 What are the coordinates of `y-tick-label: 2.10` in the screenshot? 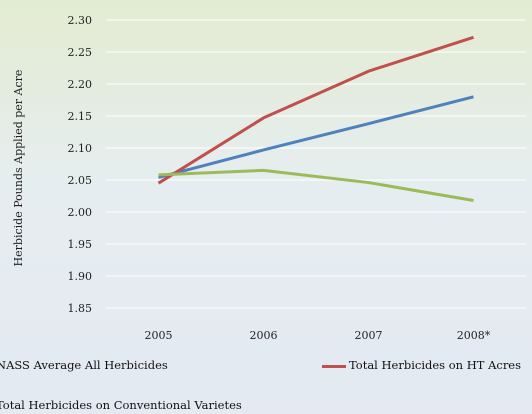 It's located at (80, 148).